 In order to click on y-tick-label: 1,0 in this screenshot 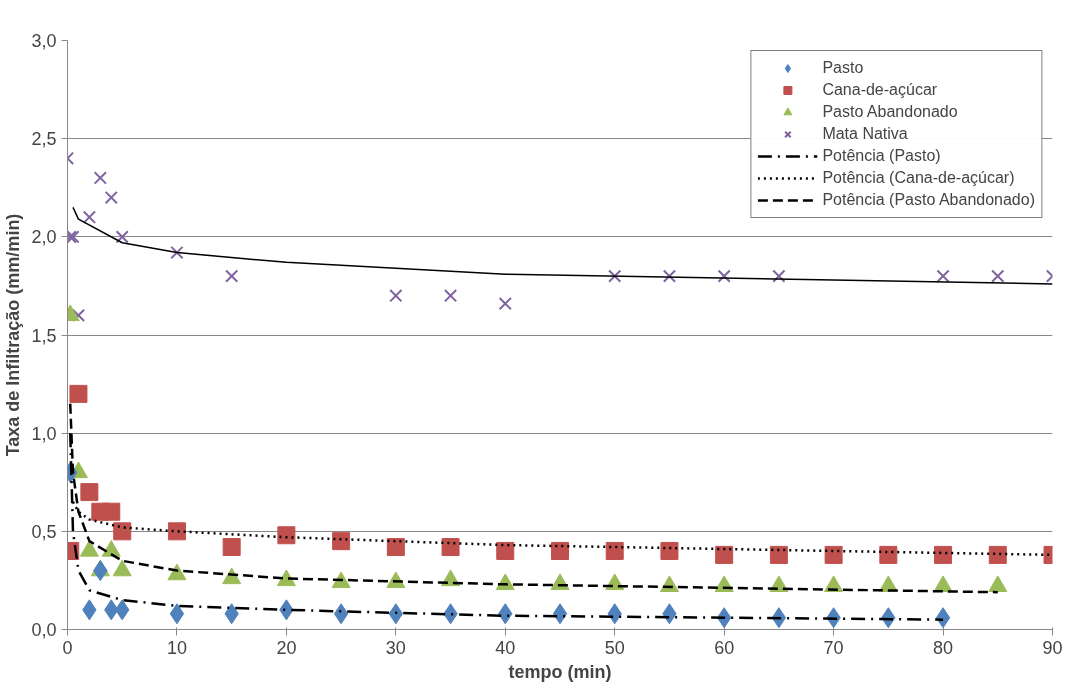, I will do `click(44, 433)`.